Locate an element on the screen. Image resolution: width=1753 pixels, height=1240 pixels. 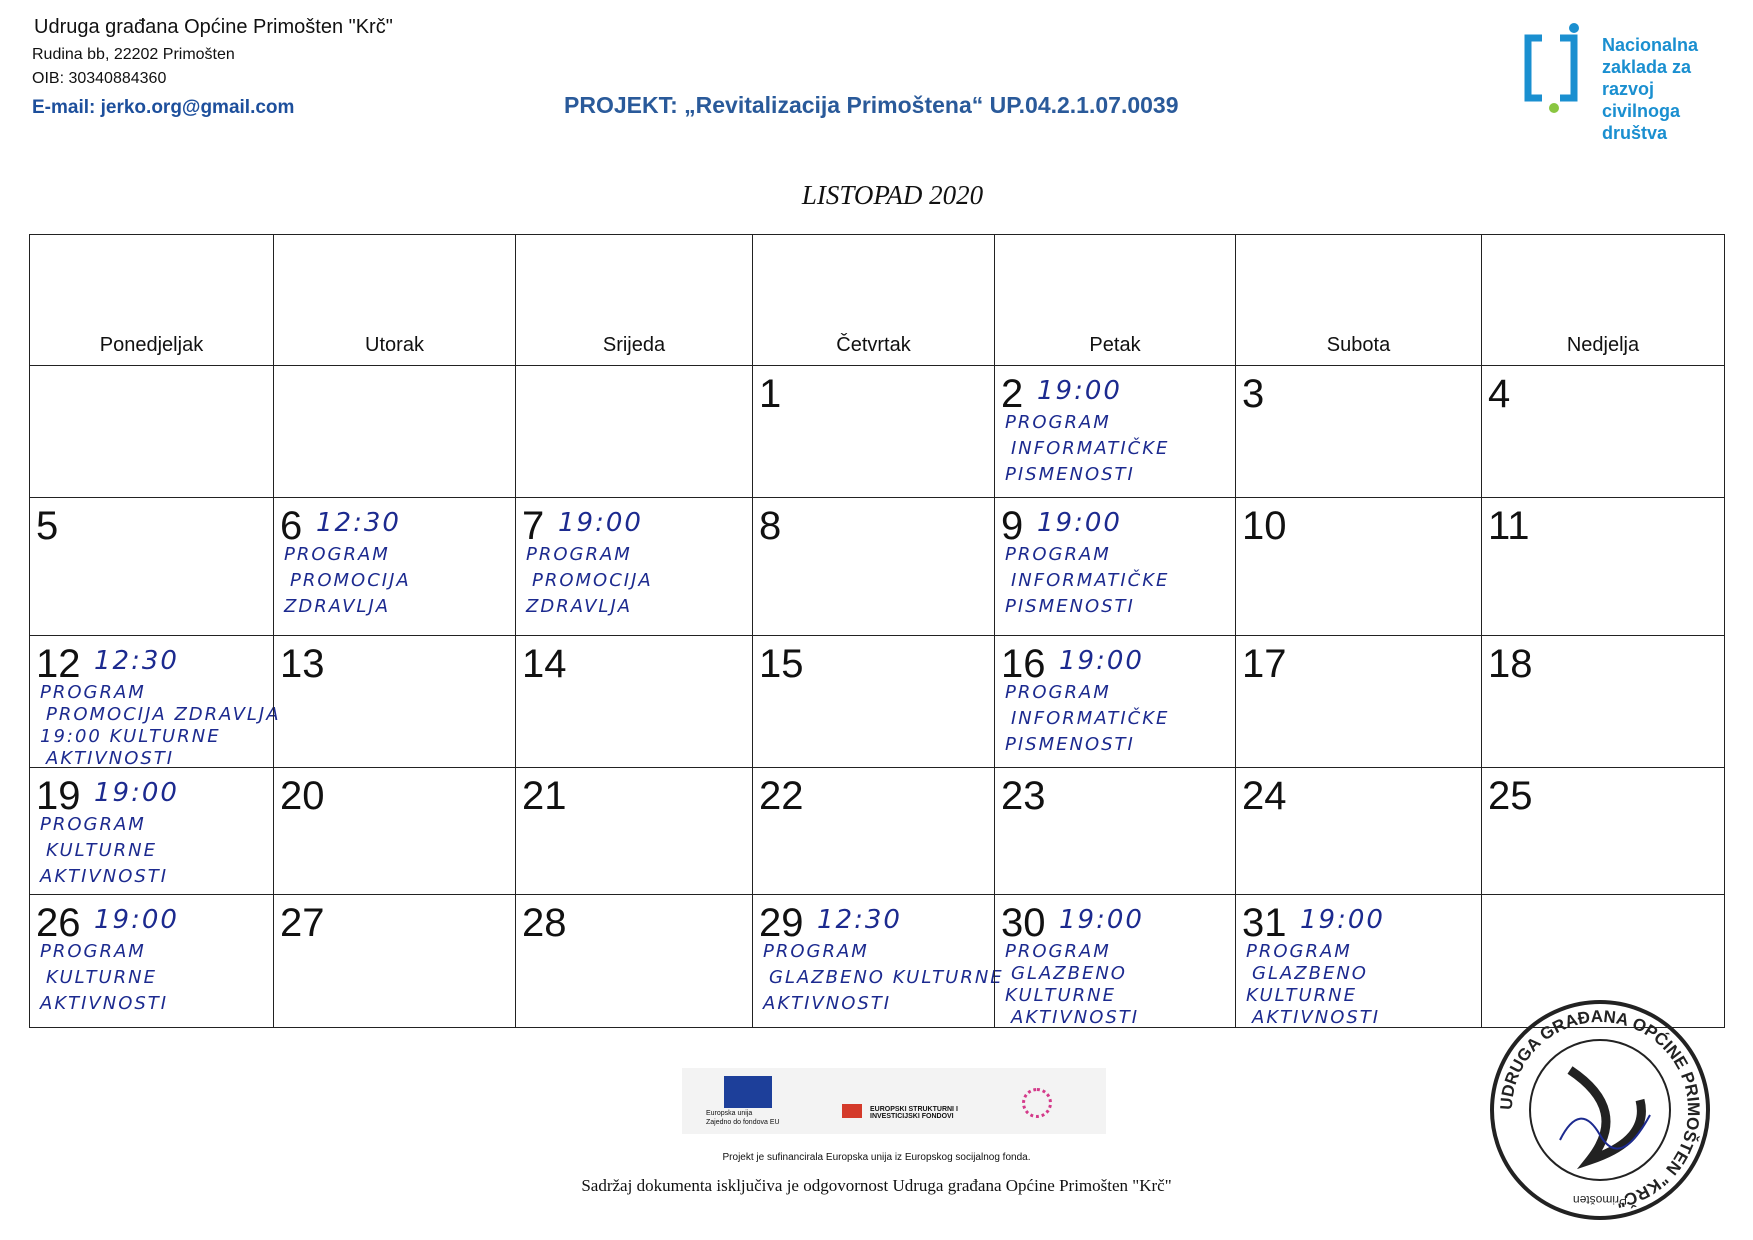
day-number: 12 is located at coordinates (58, 664).